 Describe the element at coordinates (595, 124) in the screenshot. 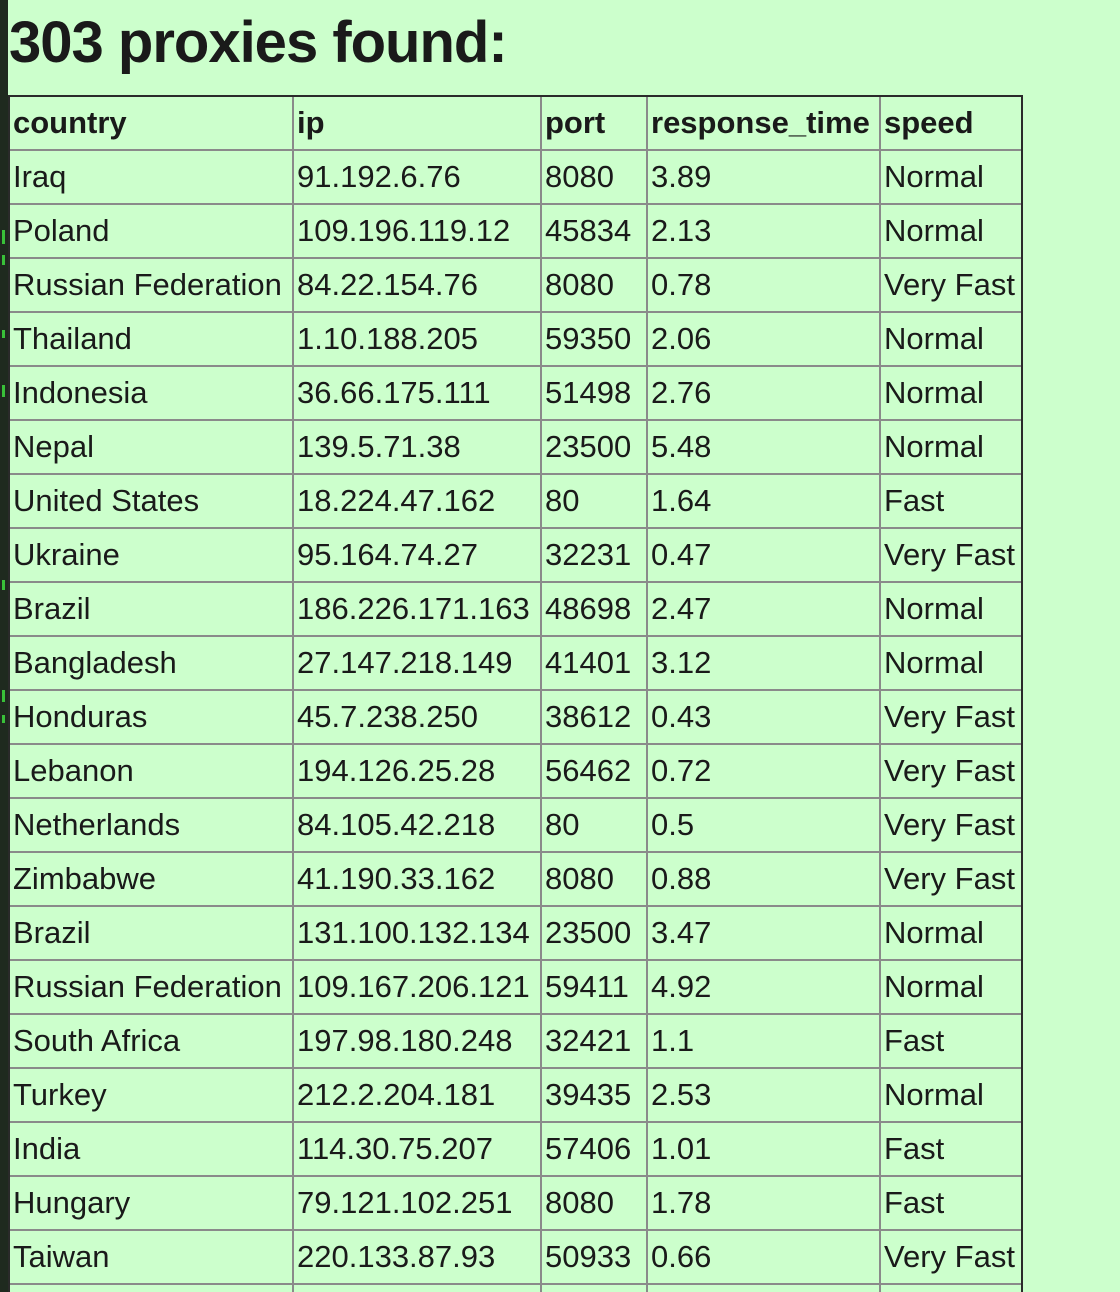

I see `column-header-port: port` at that location.